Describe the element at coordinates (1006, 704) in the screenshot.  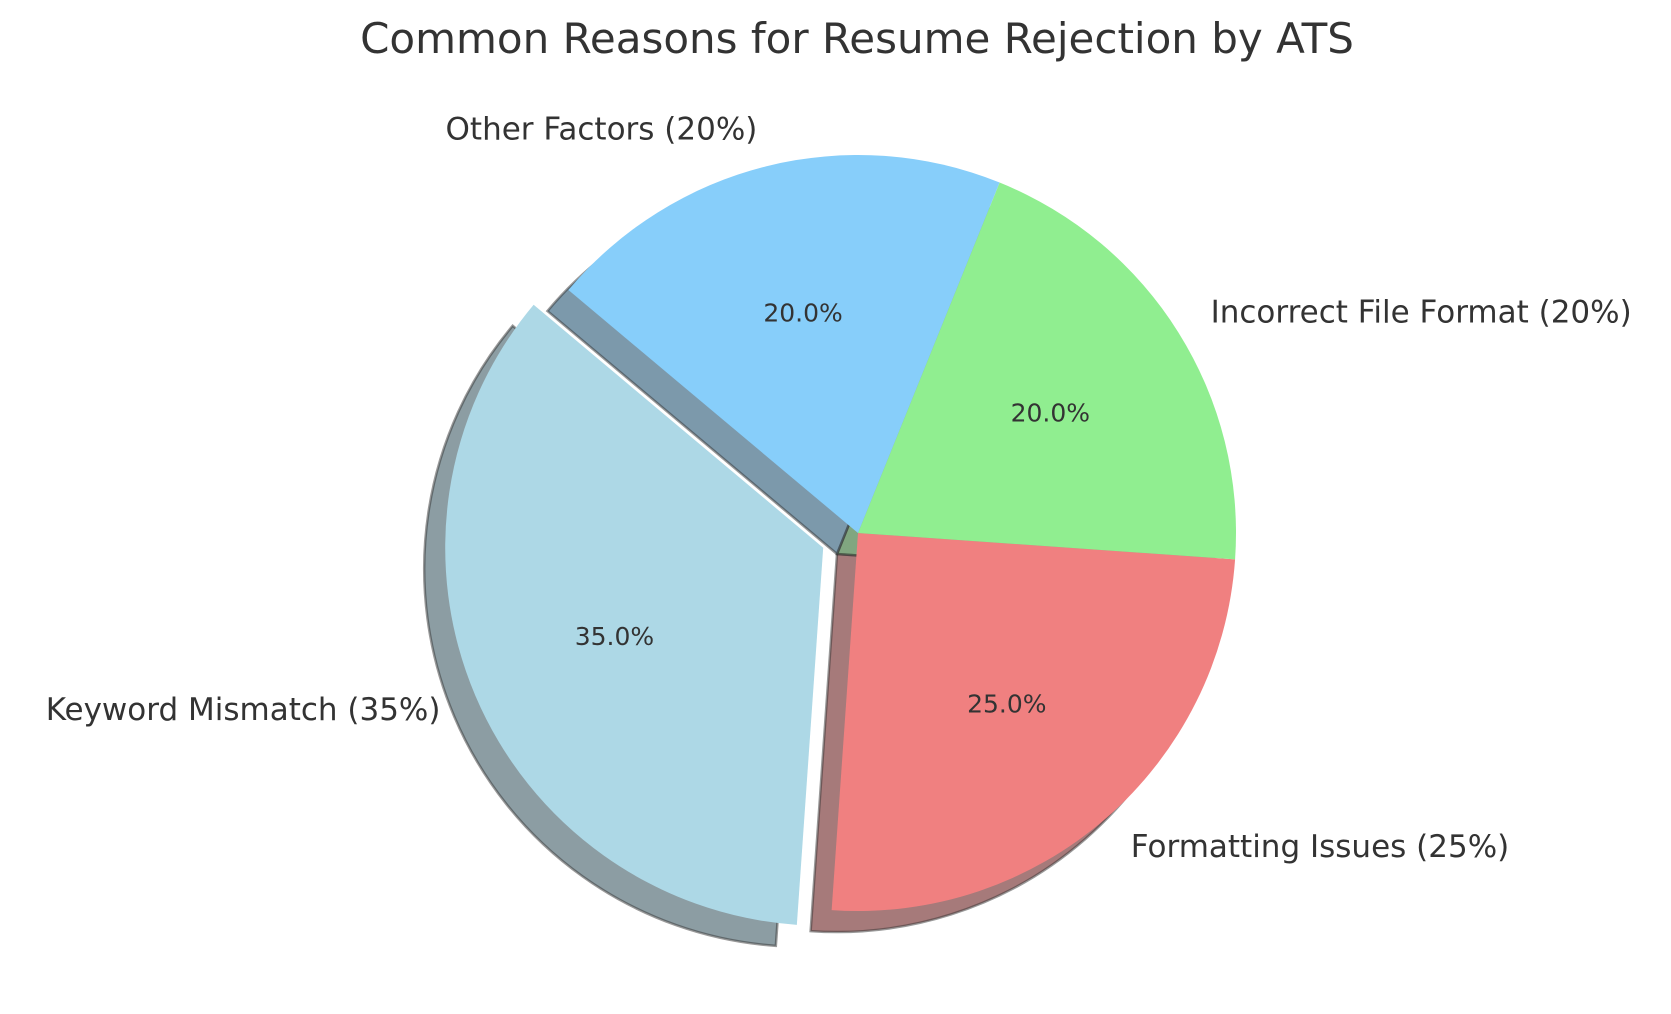
I see `slice-percent-formatting-issues: 25.0%` at that location.